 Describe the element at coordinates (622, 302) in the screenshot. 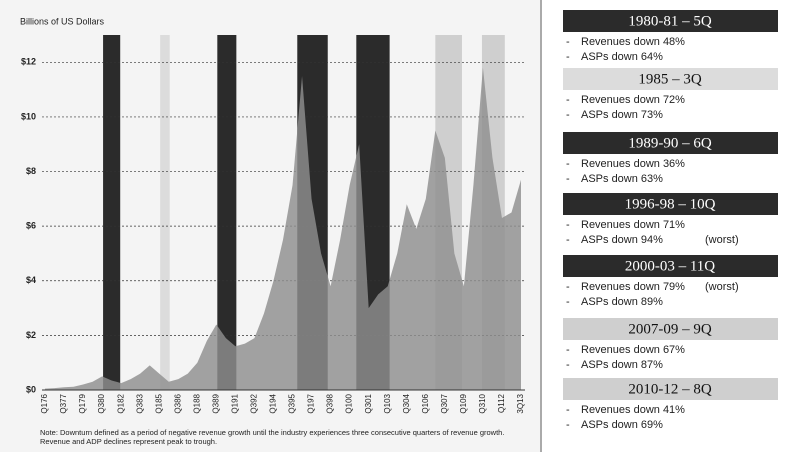

I see `panel-item: ASPs down 89%` at that location.